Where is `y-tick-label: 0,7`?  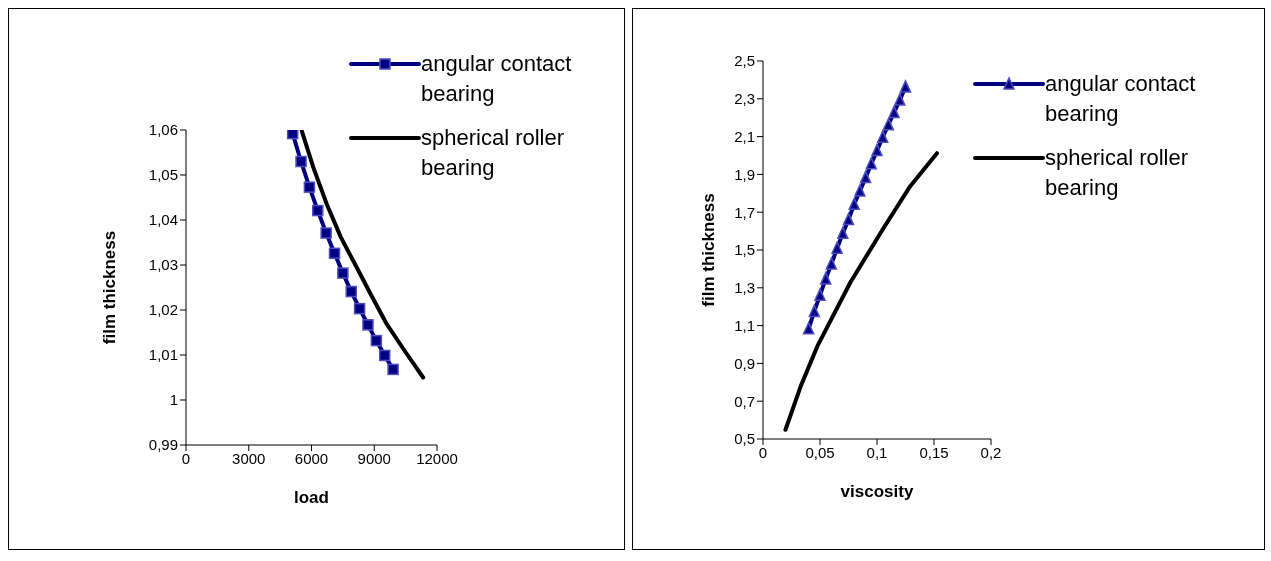 y-tick-label: 0,7 is located at coordinates (744, 401).